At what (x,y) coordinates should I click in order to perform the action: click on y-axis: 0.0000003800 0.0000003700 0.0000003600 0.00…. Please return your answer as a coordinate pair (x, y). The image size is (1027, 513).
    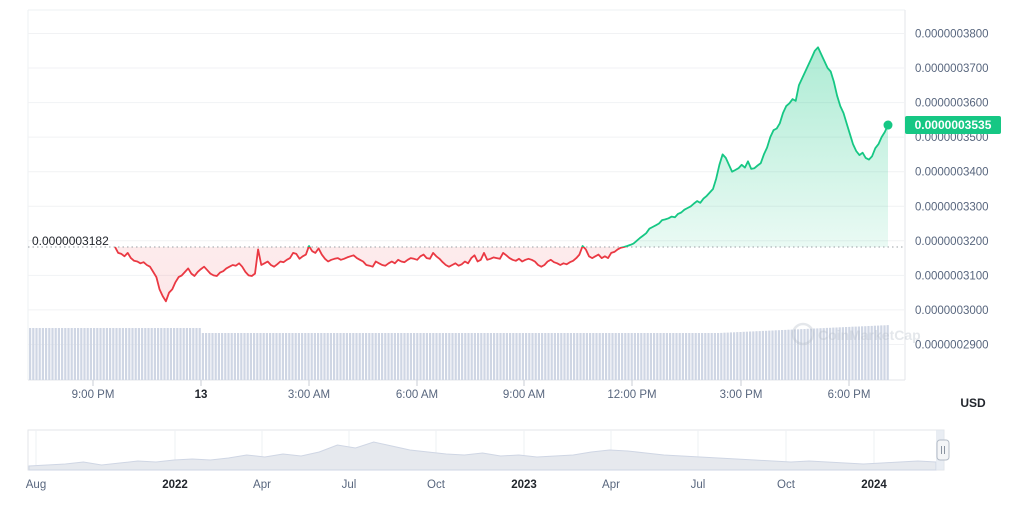
    Looking at the image, I should click on (952, 190).